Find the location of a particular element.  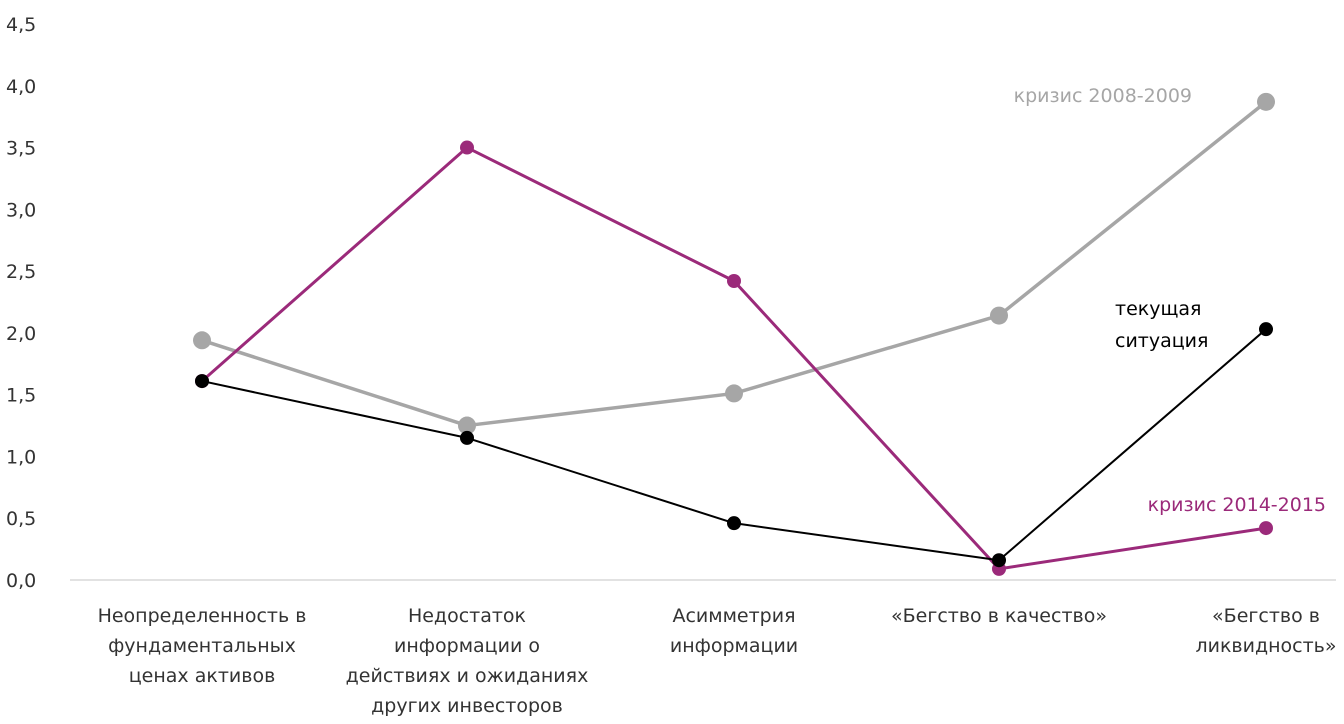

annotation-crisis-2008: кризис 2008-2009 is located at coordinates (1103, 96).